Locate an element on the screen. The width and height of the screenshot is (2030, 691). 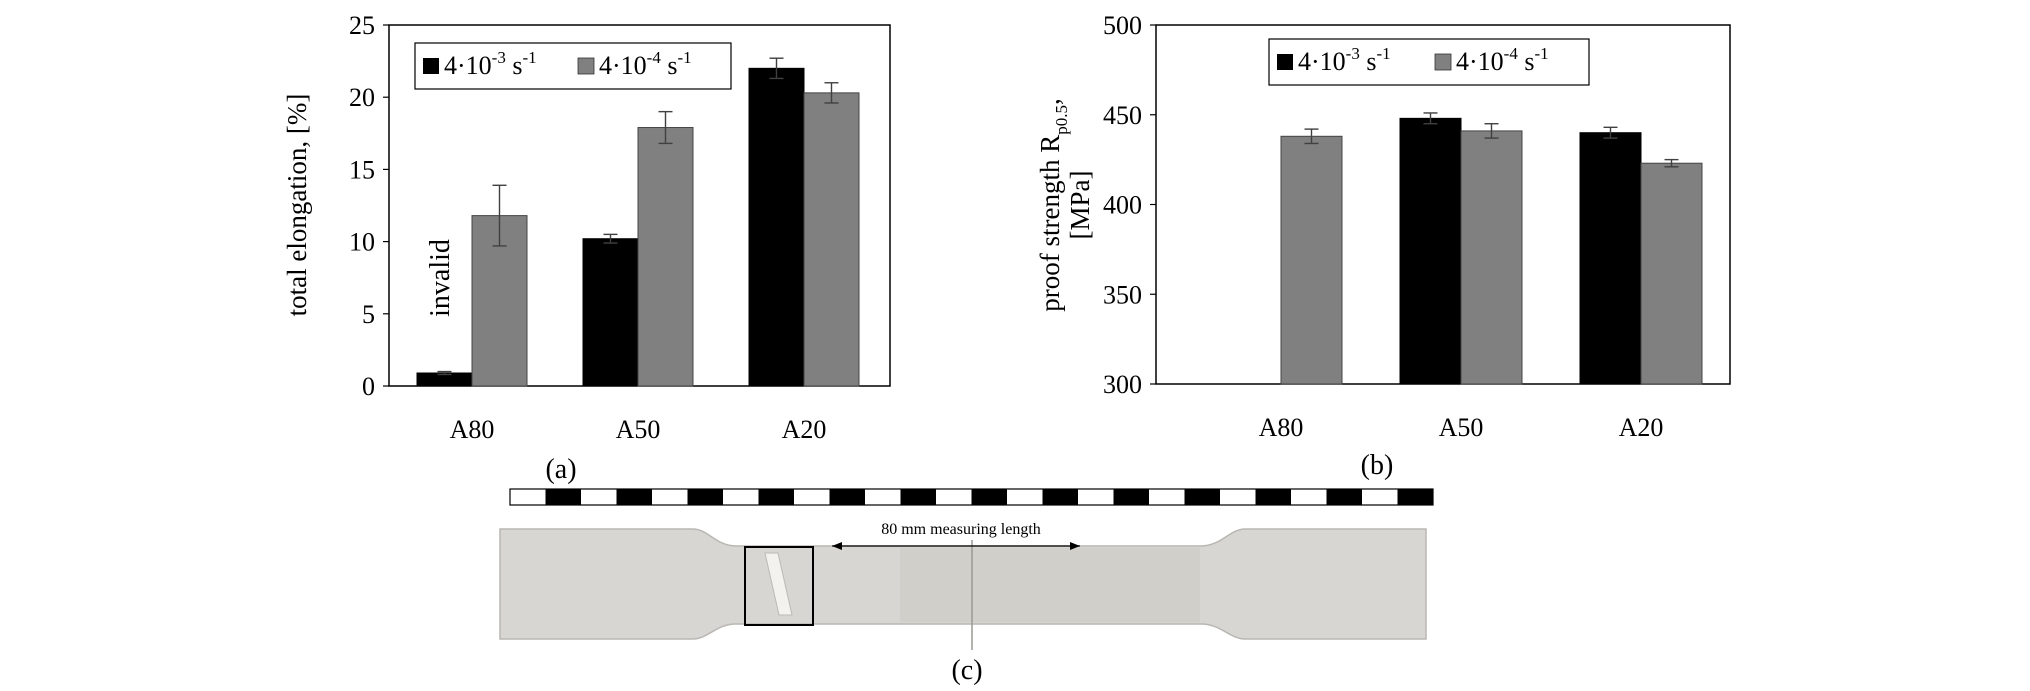
chart-b-error-bars is located at coordinates (1491, 140).